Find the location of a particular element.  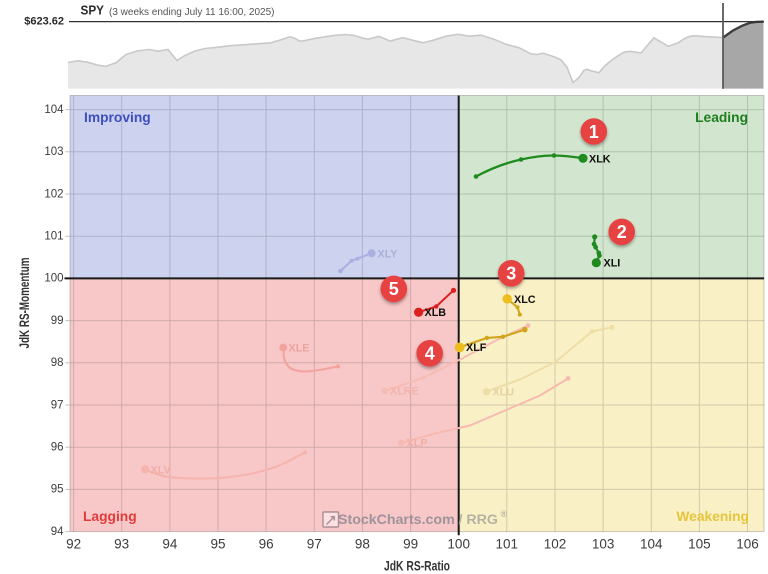

svg-text:(3 weeks ending July 11 16:00,: (3 weeks ending July 11 16:00, 2025) is located at coordinates (191, 12).